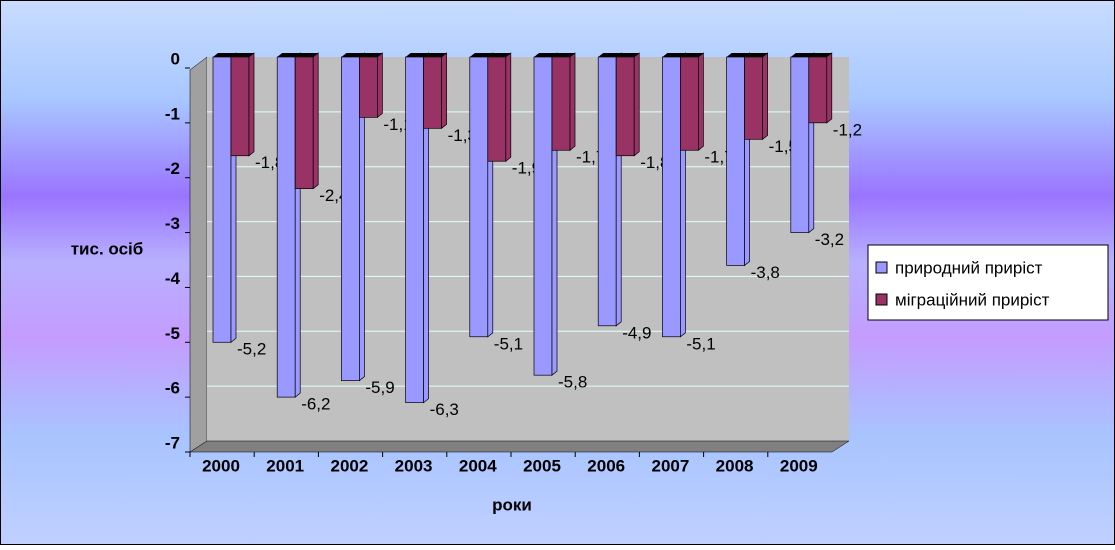 Image resolution: width=1115 pixels, height=550 pixels. What do you see at coordinates (379, 387) in the screenshot?
I see `data-label: -5,9` at bounding box center [379, 387].